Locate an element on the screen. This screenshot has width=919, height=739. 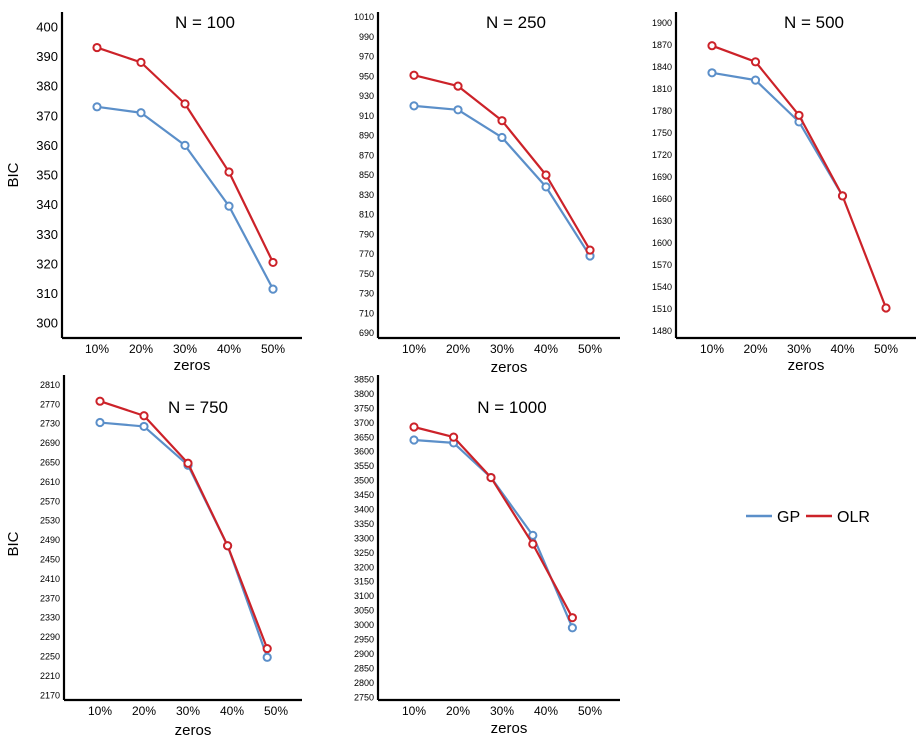
x-axis-title: zeros is located at coordinates (193, 730).